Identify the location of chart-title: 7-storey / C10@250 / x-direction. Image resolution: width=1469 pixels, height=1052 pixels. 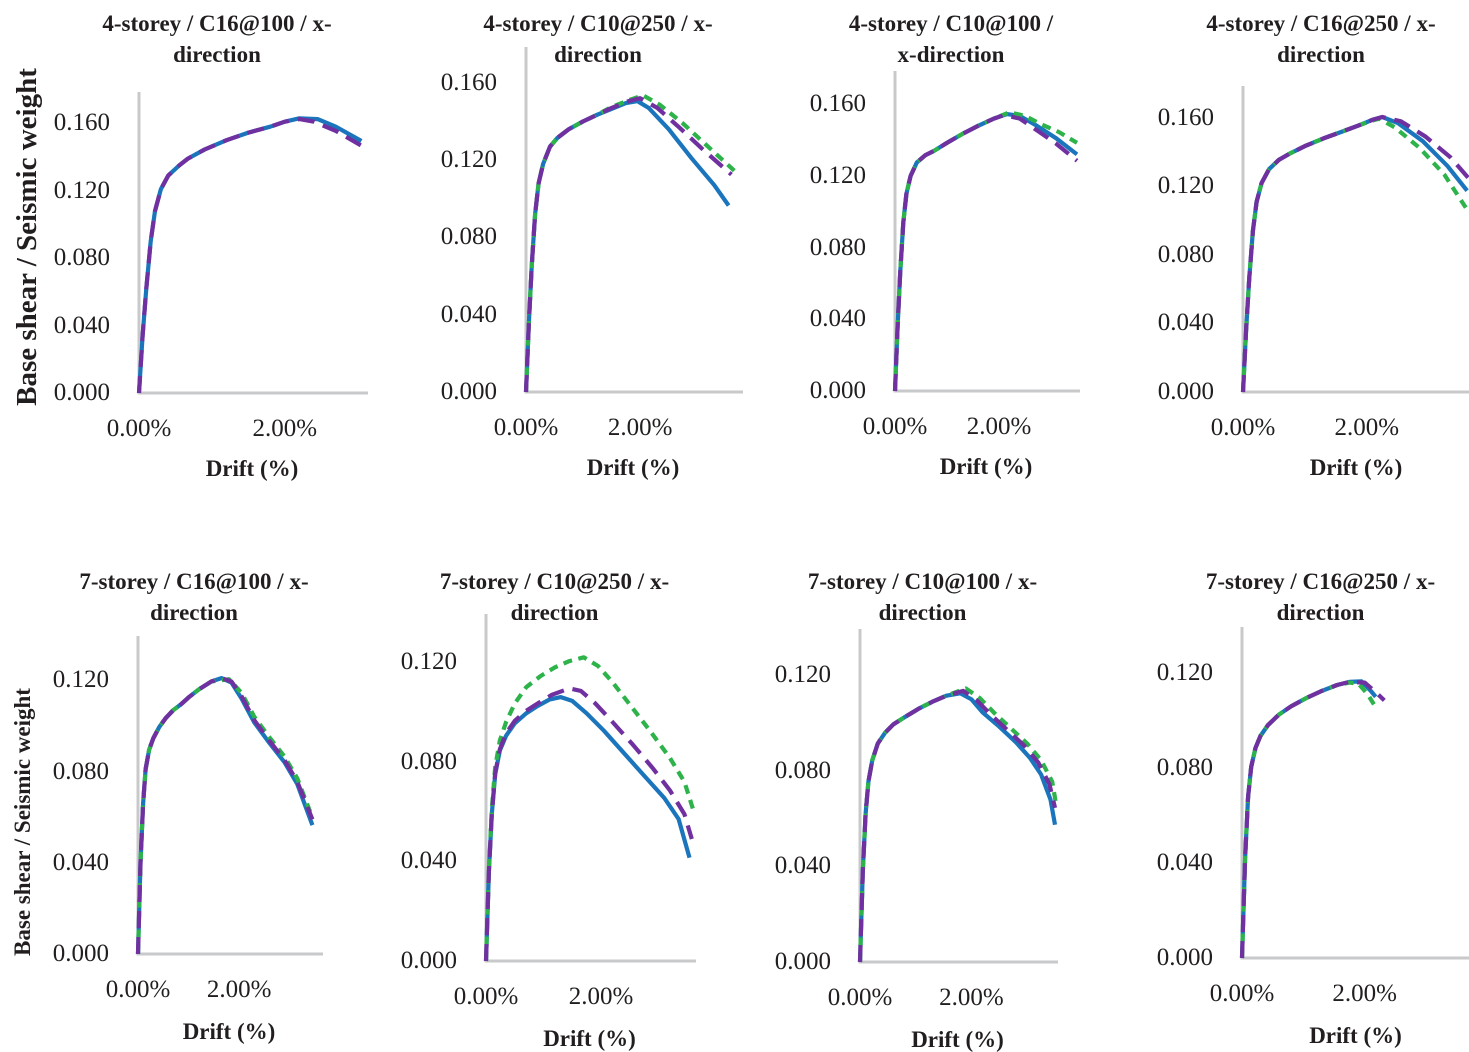
(554, 597).